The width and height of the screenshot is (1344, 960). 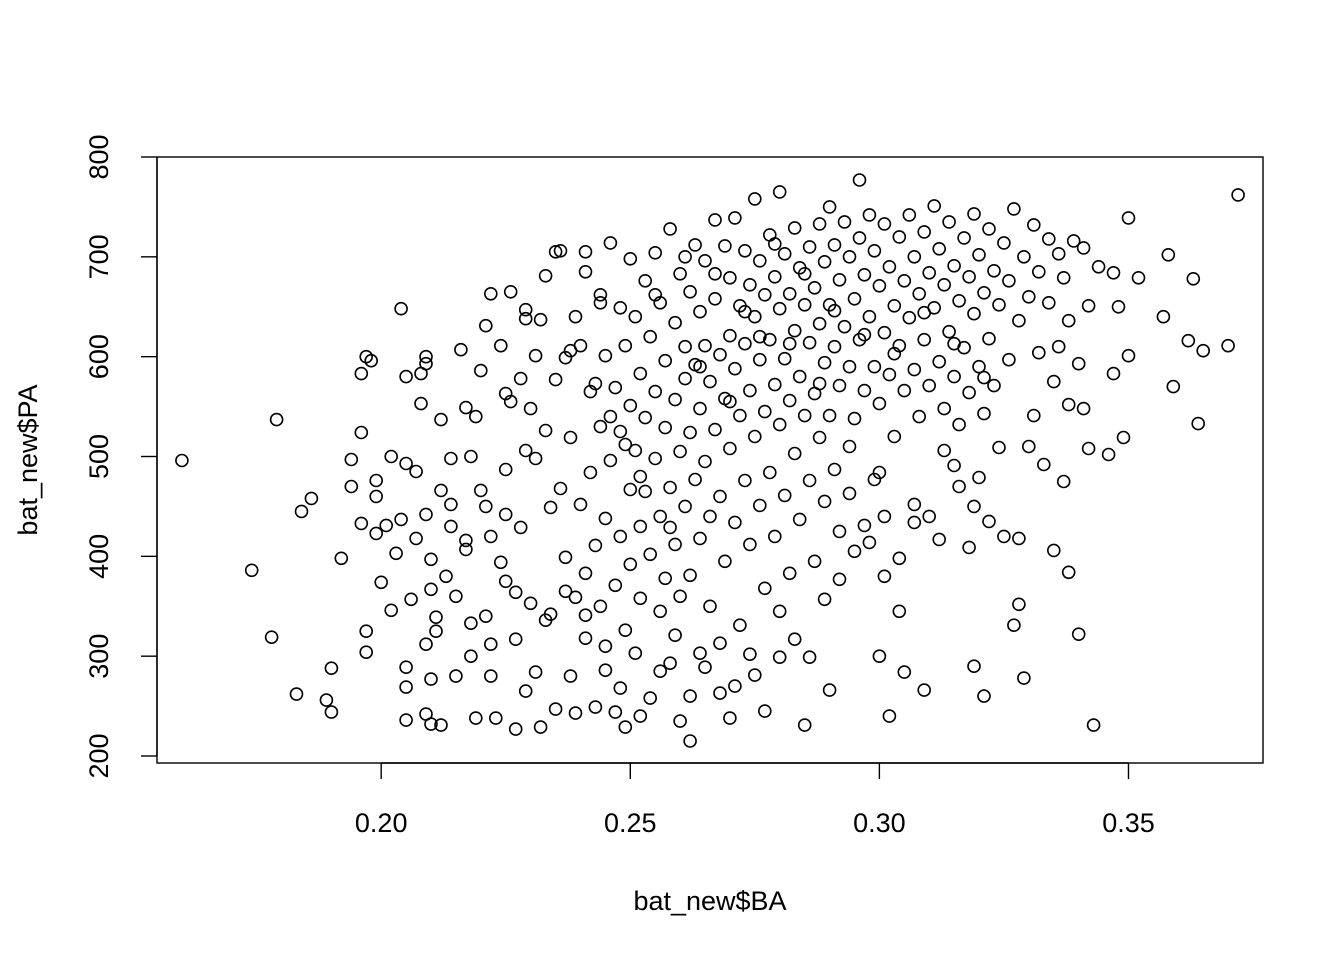 I want to click on y-axis-title: bat_new$PA, so click(x=28, y=459).